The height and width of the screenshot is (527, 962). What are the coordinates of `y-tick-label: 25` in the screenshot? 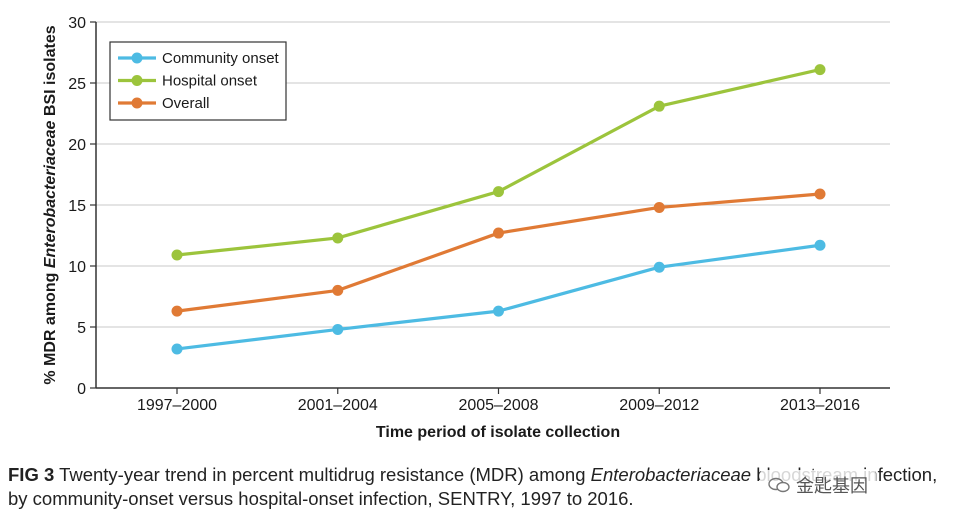 It's located at (77, 84).